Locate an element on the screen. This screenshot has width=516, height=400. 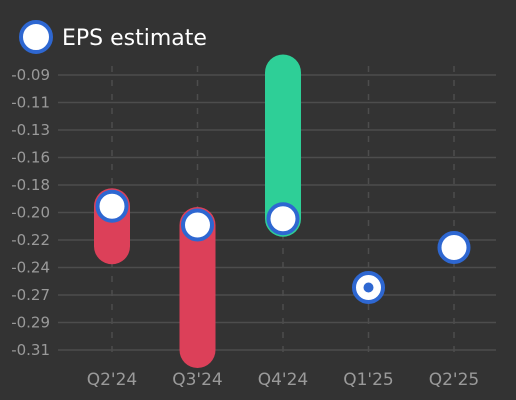
legend: EPS estimate is located at coordinates (113, 37).